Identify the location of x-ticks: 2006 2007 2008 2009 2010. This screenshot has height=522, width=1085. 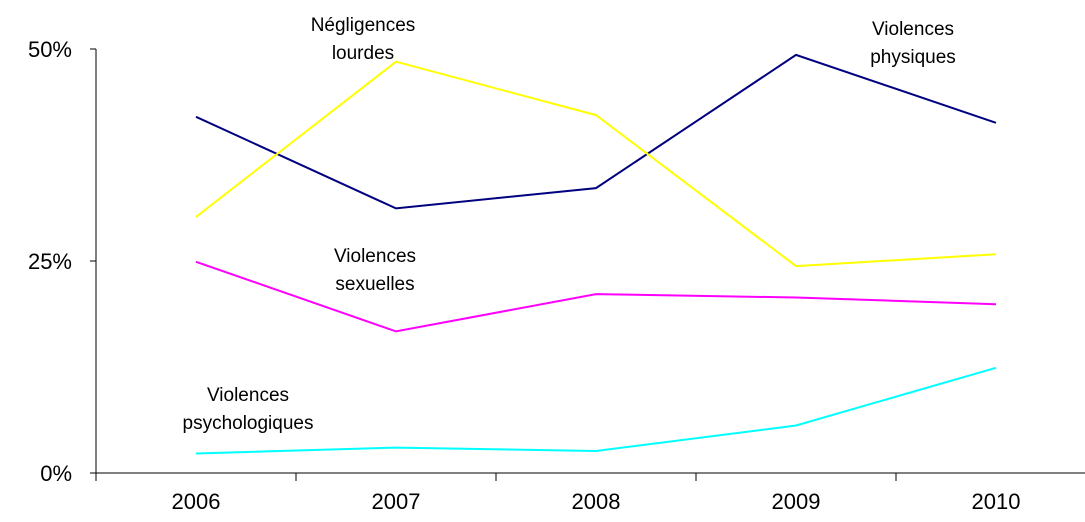
(558, 493).